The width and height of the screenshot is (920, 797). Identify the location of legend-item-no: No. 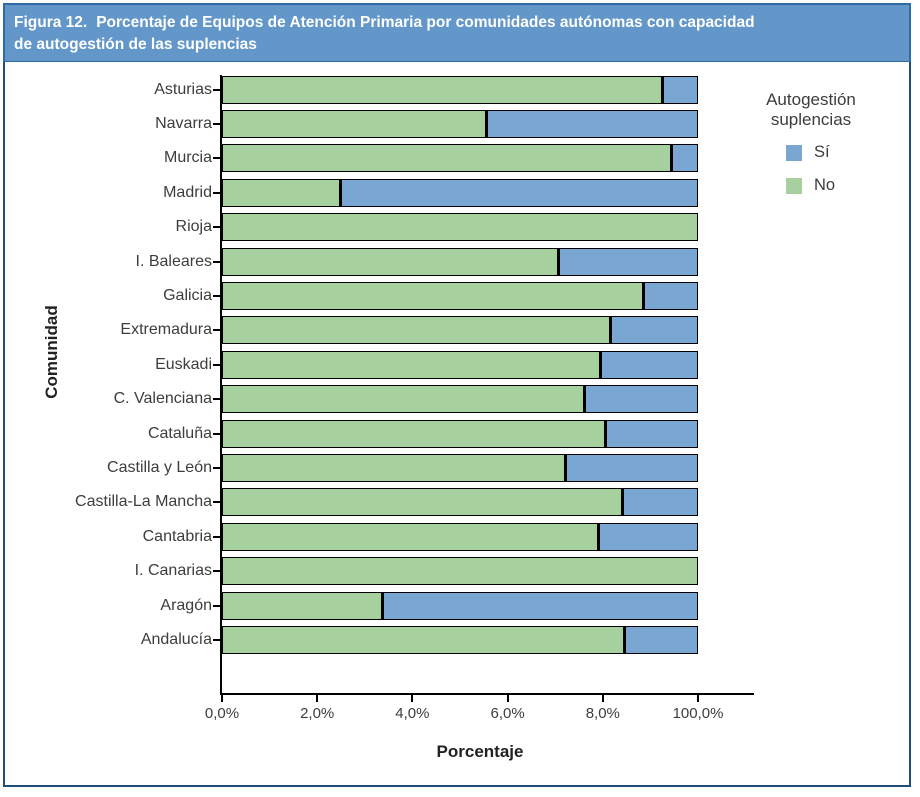
(810, 185).